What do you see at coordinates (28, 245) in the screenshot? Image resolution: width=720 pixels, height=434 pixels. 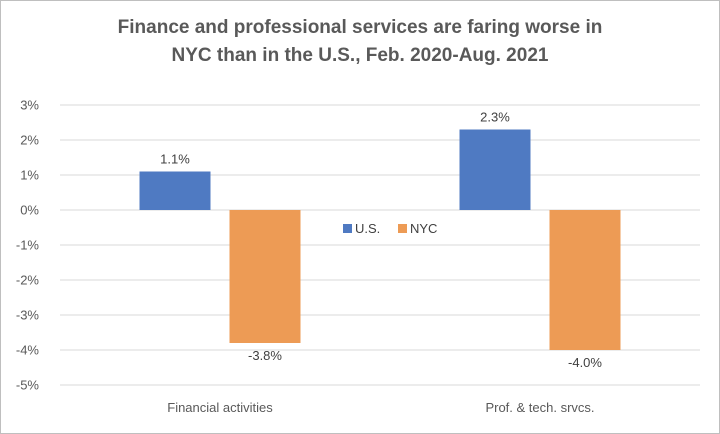 I see `y-tick-label: -1%` at bounding box center [28, 245].